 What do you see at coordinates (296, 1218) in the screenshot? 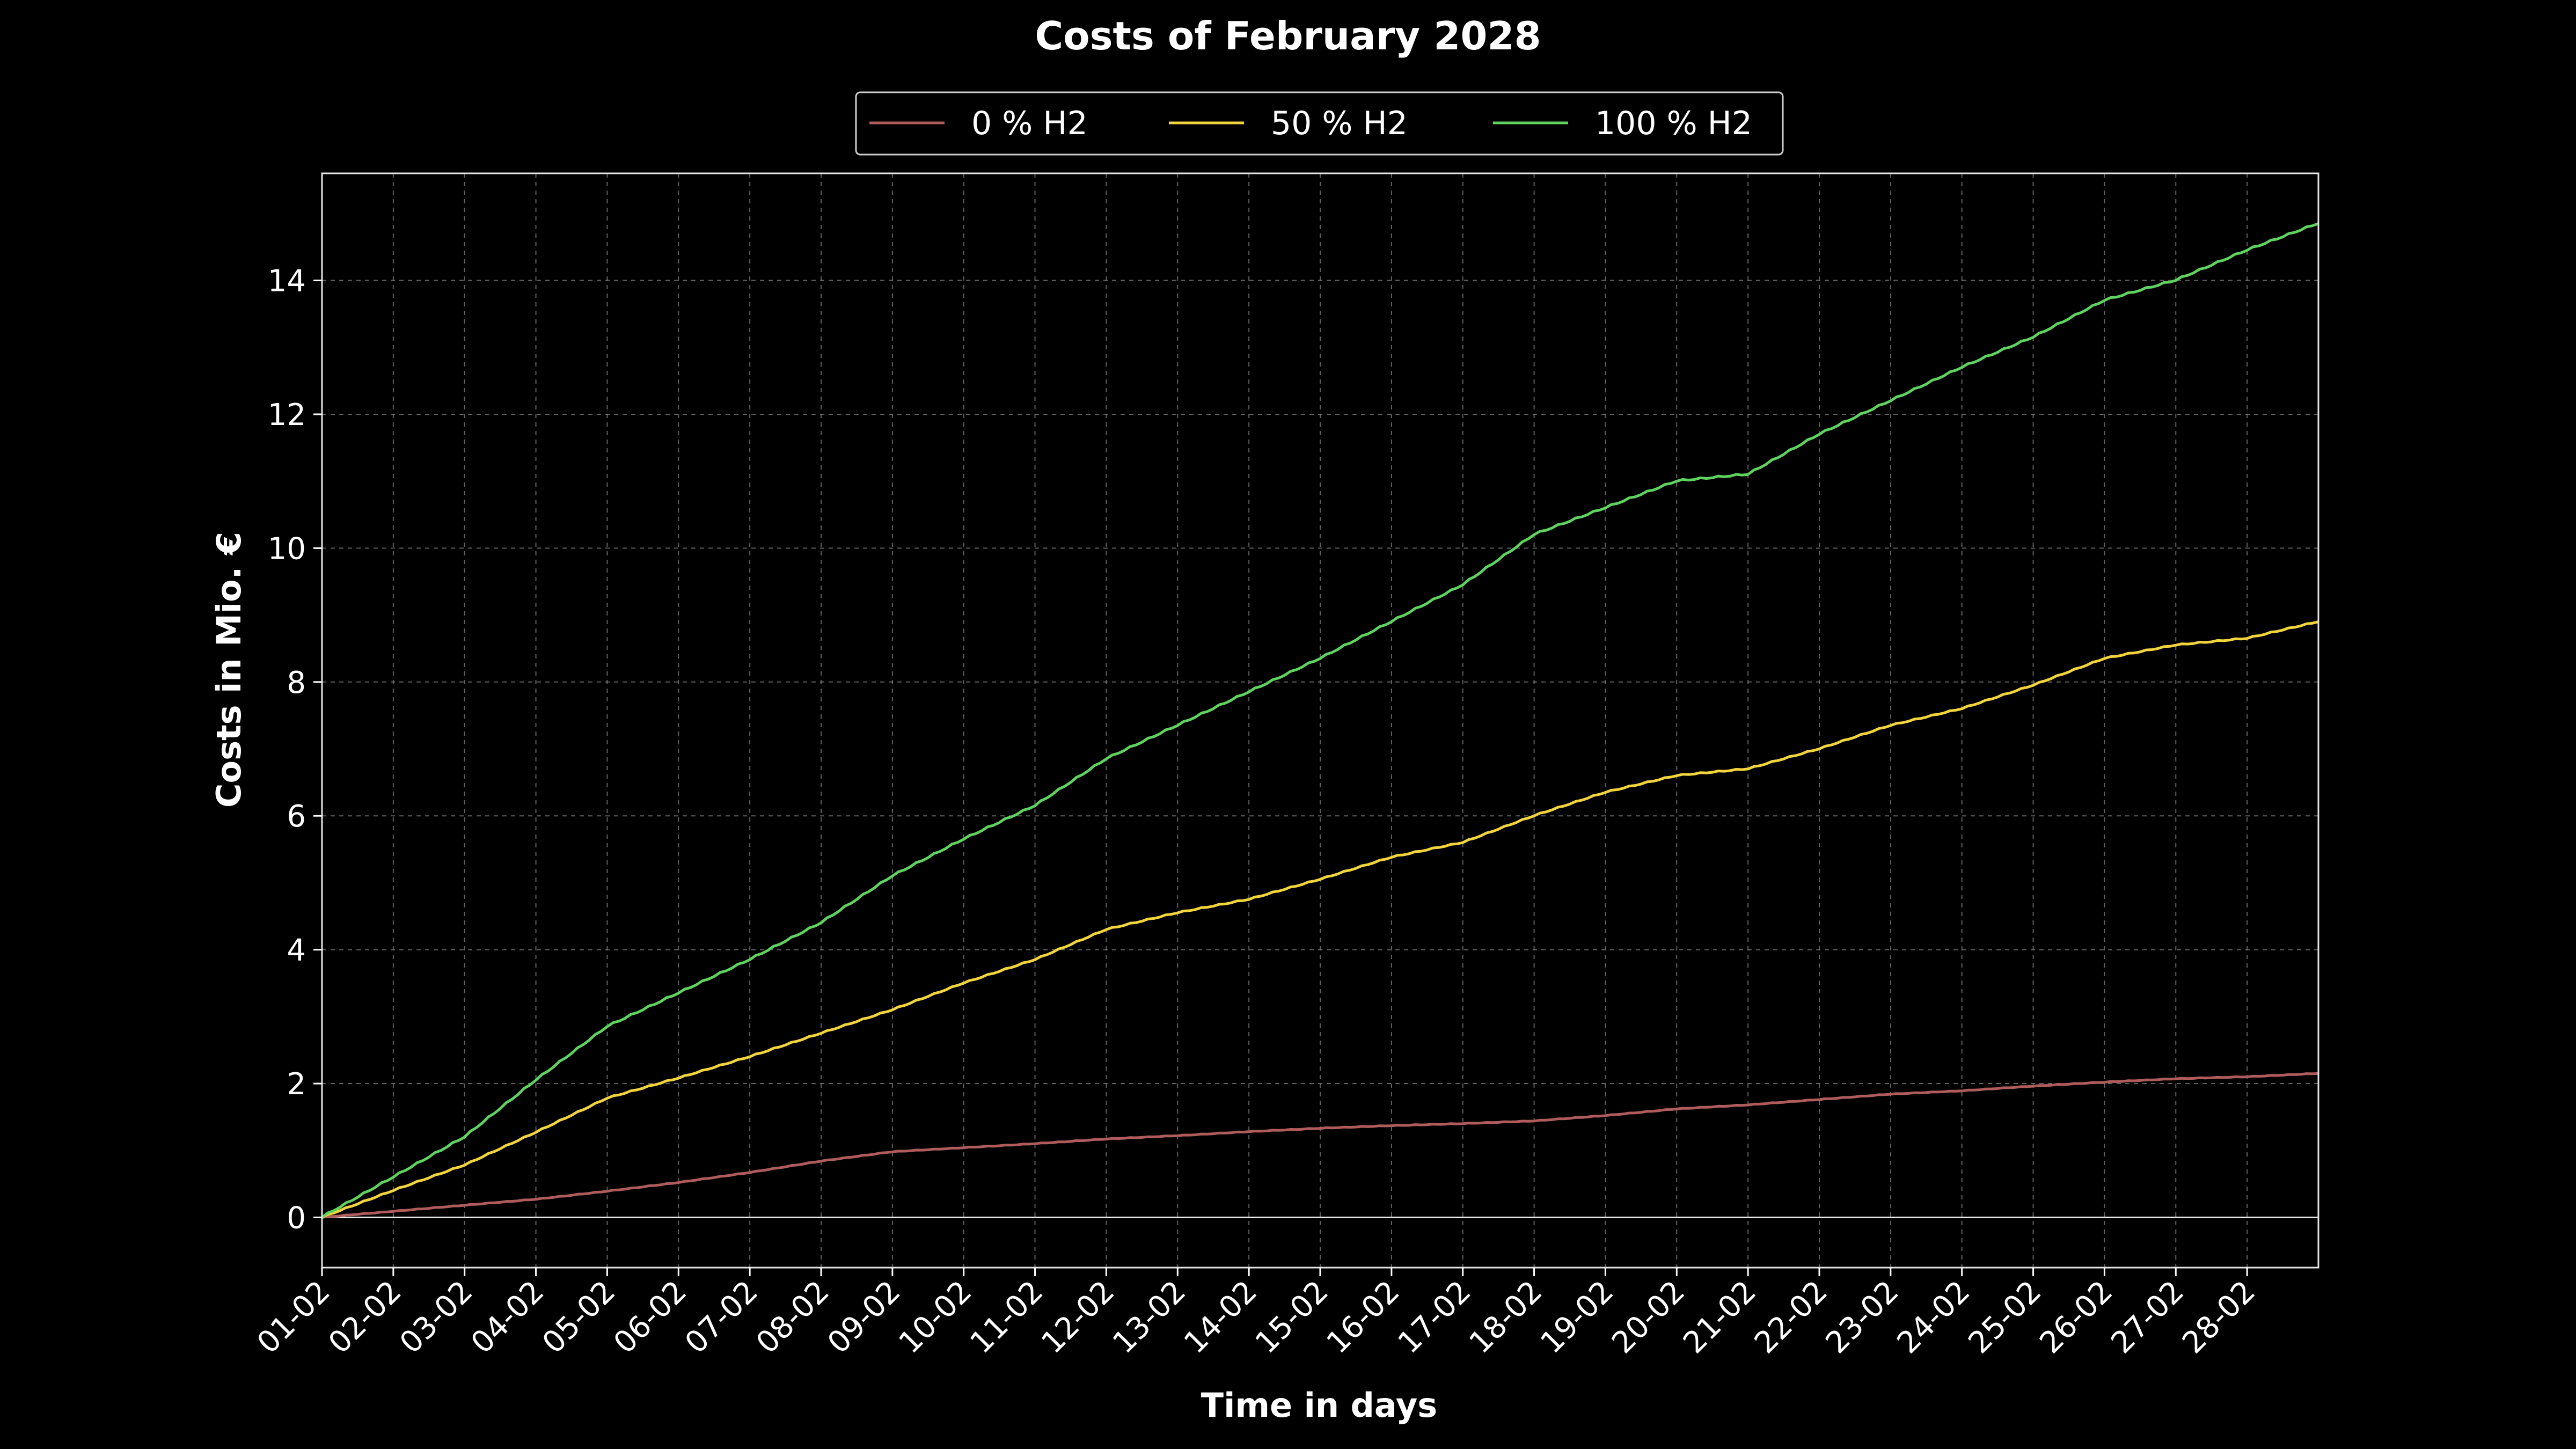
I see `y-tick-label: 0` at bounding box center [296, 1218].